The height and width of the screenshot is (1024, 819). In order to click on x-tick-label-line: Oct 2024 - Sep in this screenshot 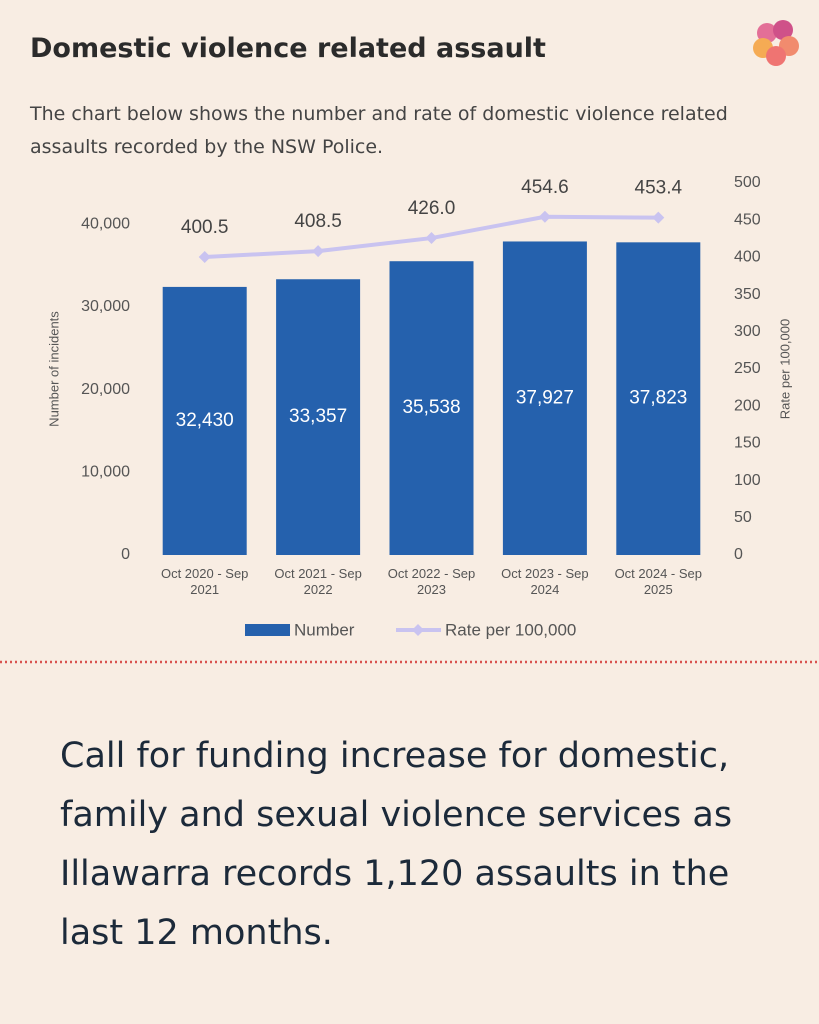, I will do `click(658, 573)`.